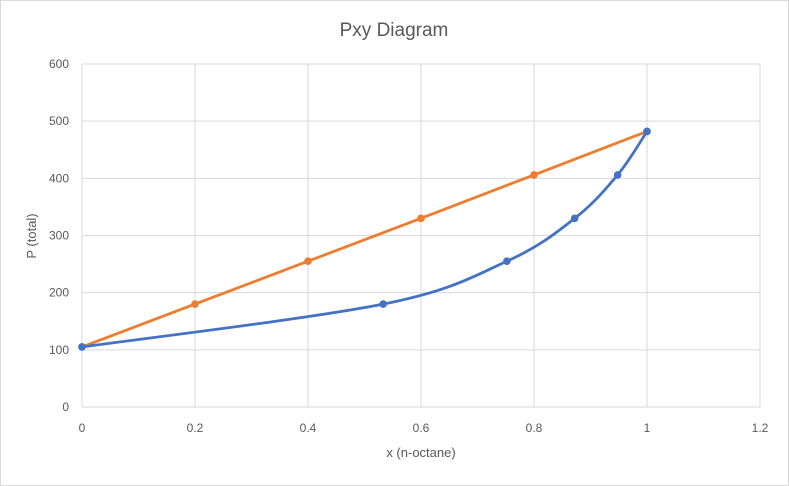 The height and width of the screenshot is (486, 789). What do you see at coordinates (59, 64) in the screenshot?
I see `y-tick-label: 600` at bounding box center [59, 64].